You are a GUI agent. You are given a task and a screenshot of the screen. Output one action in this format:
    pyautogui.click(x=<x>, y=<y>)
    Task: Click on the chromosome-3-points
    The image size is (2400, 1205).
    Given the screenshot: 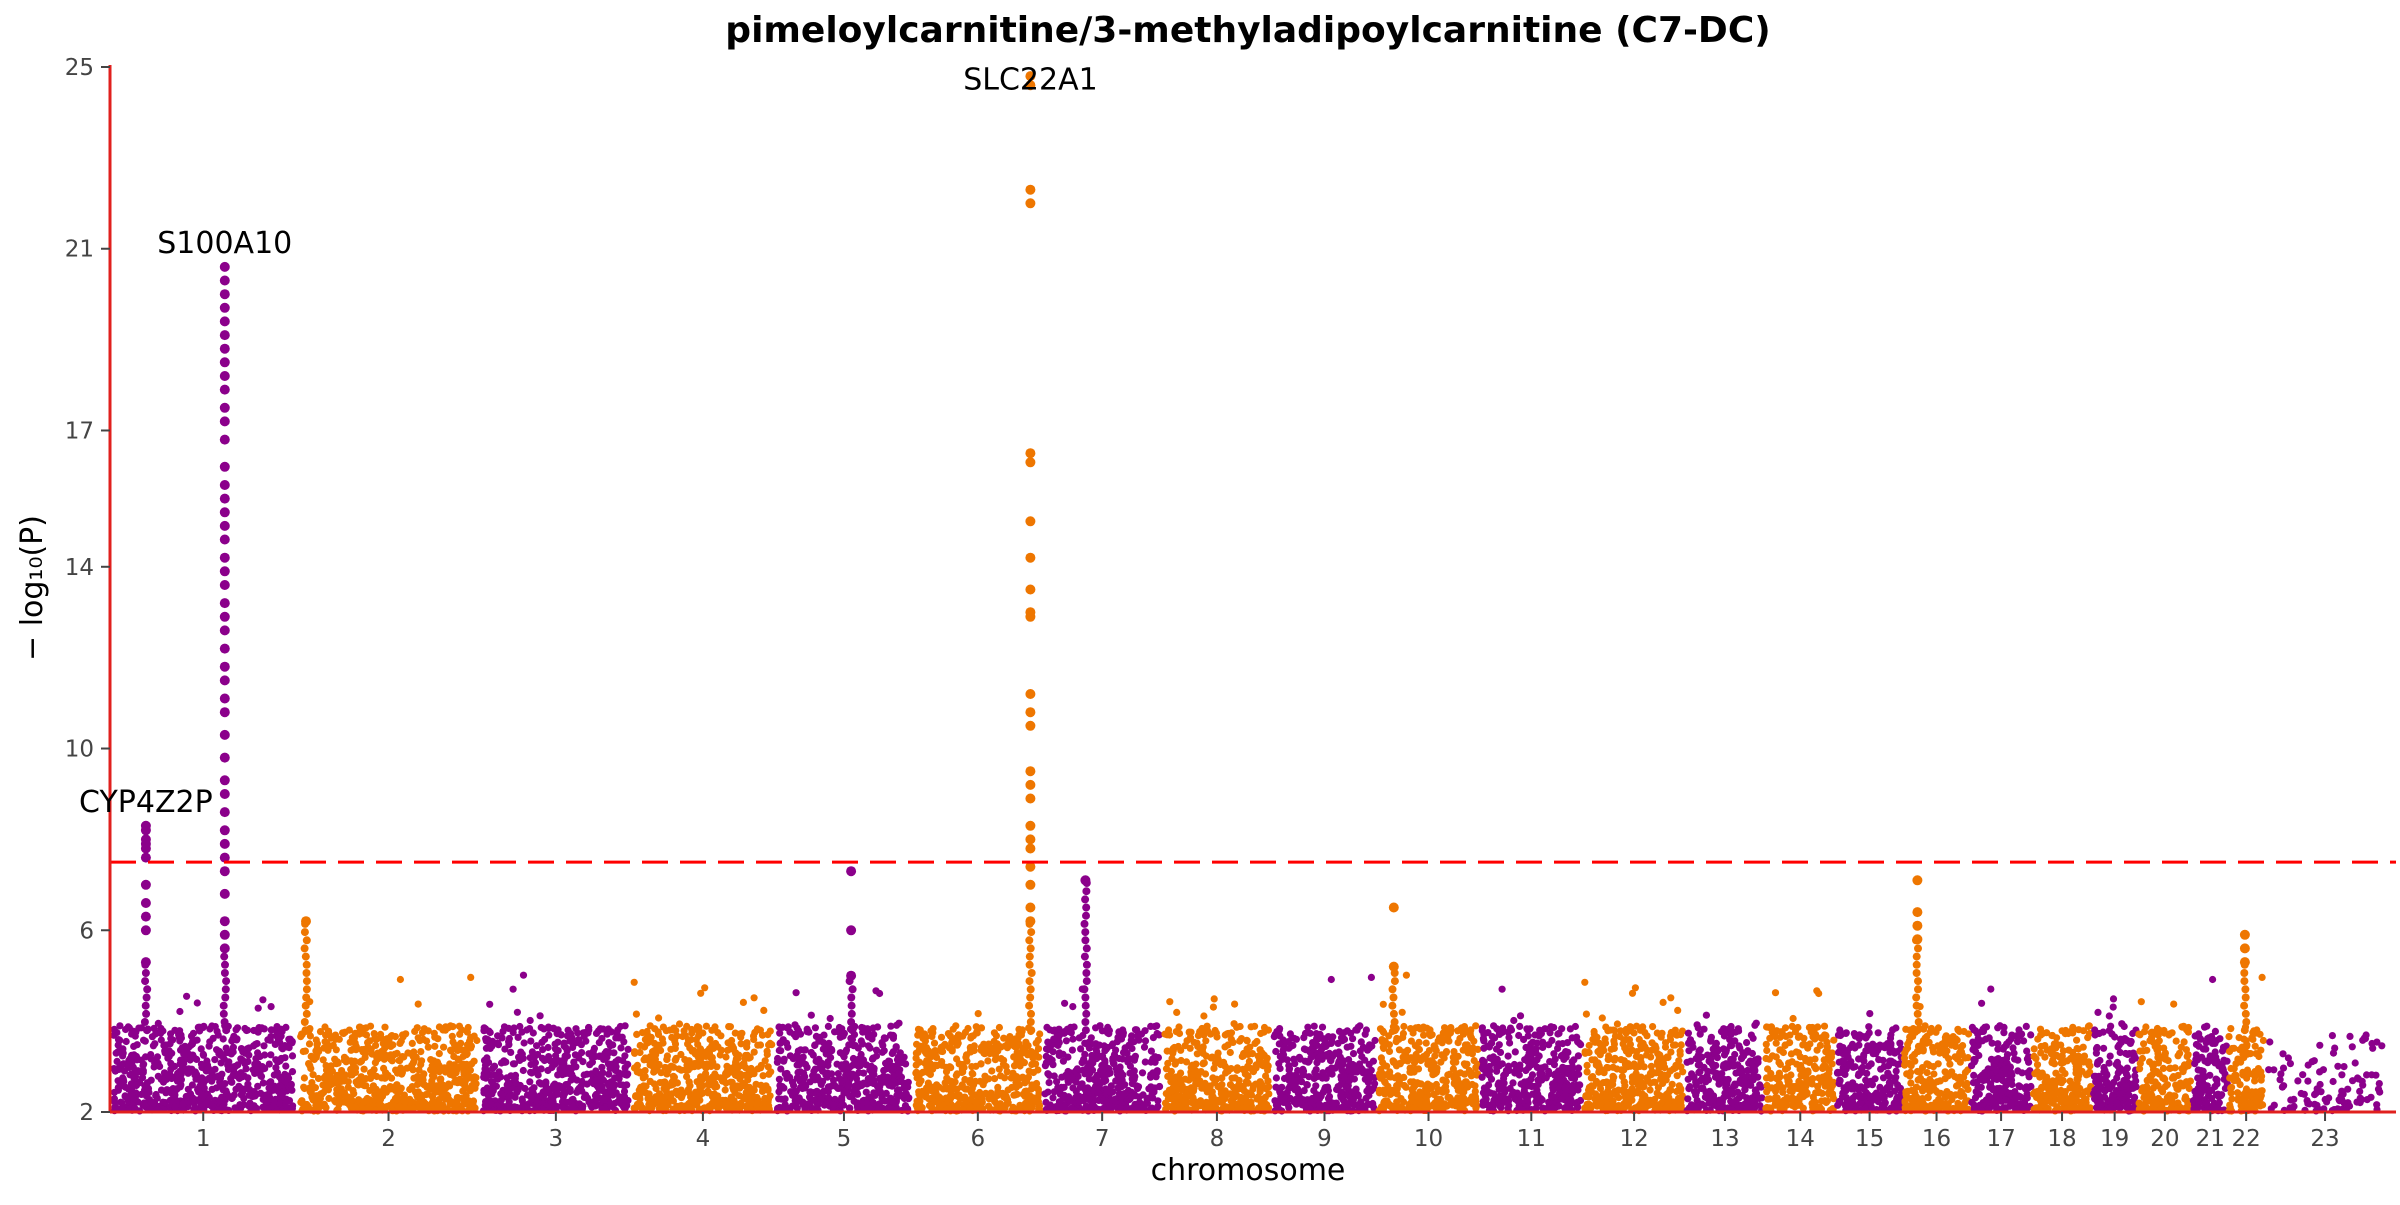 What is the action you would take?
    pyautogui.click(x=556, y=1043)
    